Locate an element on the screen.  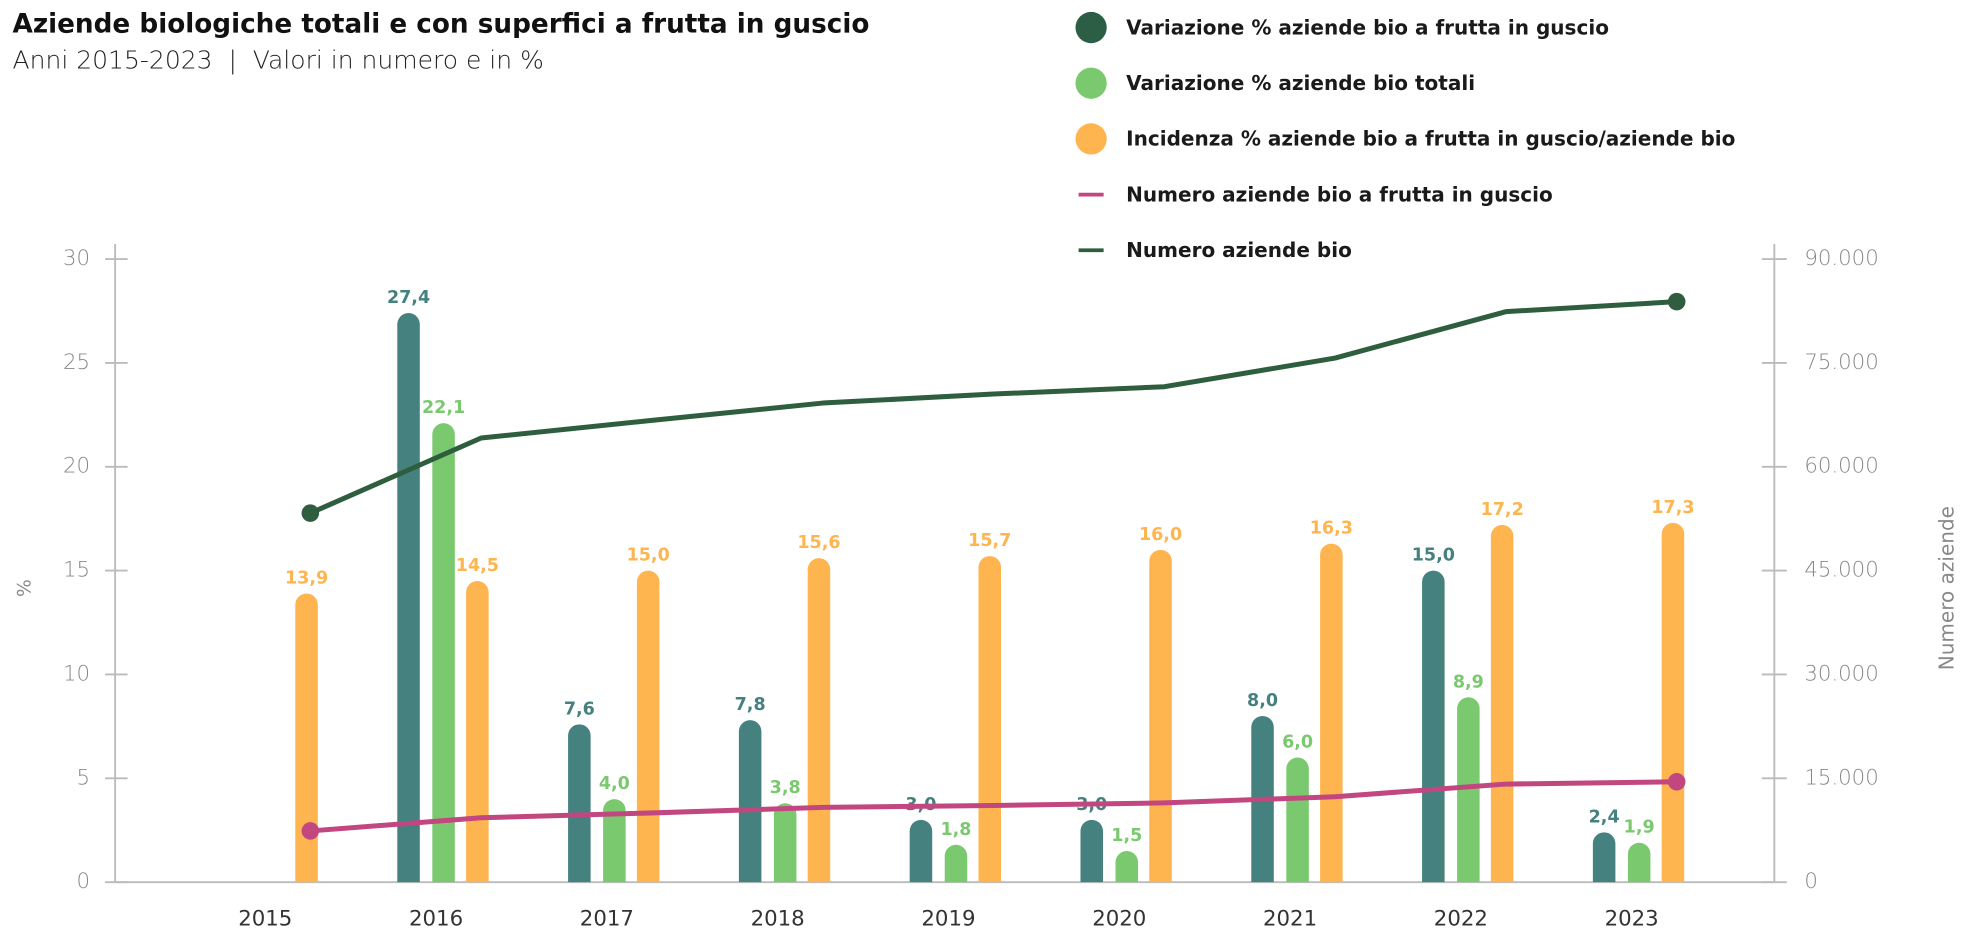
data-label: 15,7 is located at coordinates (989, 541).